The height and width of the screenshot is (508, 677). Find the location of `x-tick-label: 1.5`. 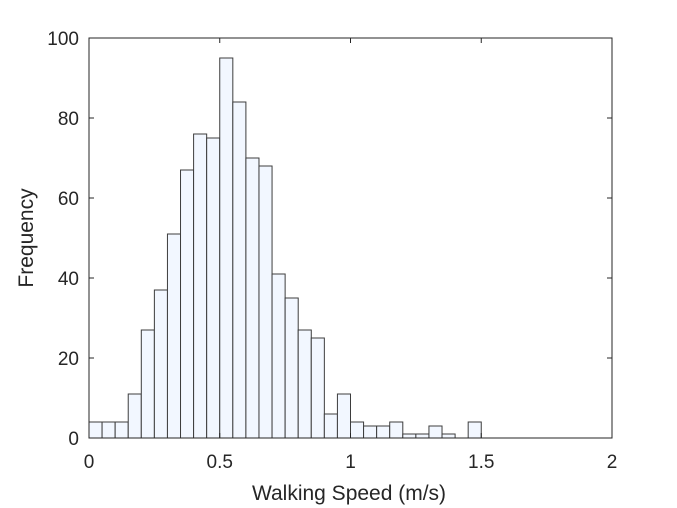

x-tick-label: 1.5 is located at coordinates (481, 462).